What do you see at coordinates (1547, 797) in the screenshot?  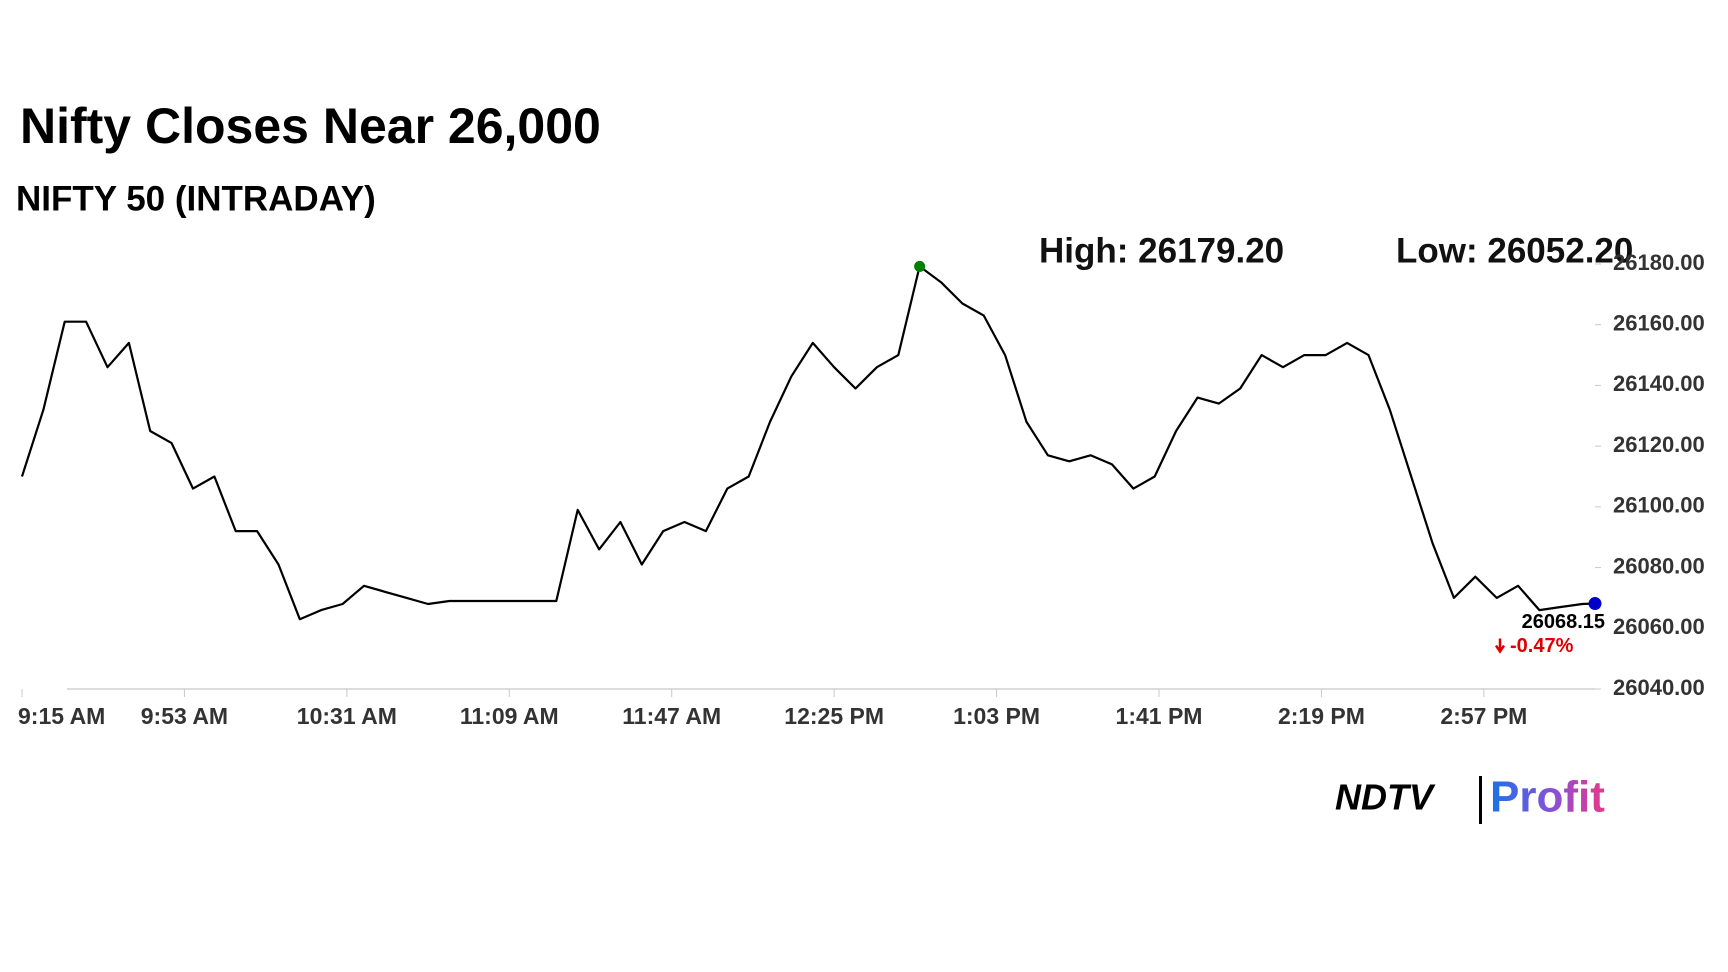 I see `logo-profit: Profit` at bounding box center [1547, 797].